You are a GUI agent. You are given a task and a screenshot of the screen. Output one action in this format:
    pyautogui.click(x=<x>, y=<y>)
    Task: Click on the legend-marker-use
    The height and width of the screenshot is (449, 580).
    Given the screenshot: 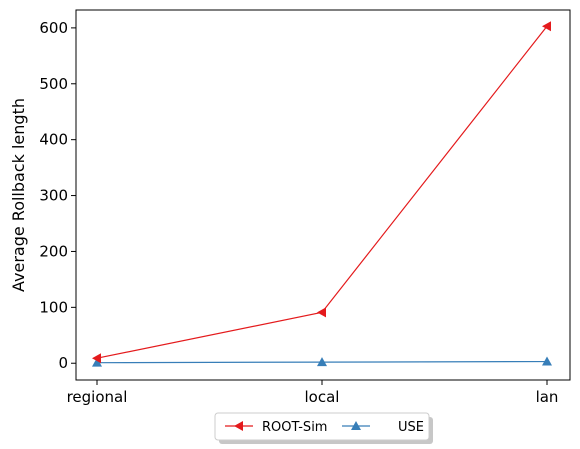 What is the action you would take?
    pyautogui.click(x=356, y=425)
    